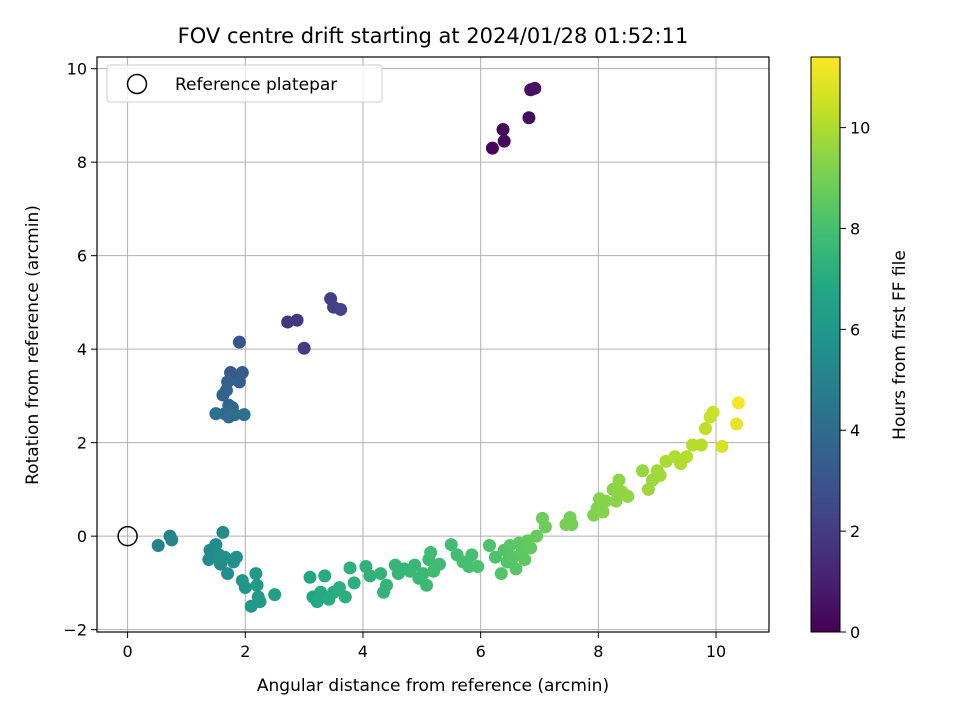 The height and width of the screenshot is (720, 960). Describe the element at coordinates (245, 651) in the screenshot. I see `x-tick-label: 2` at that location.